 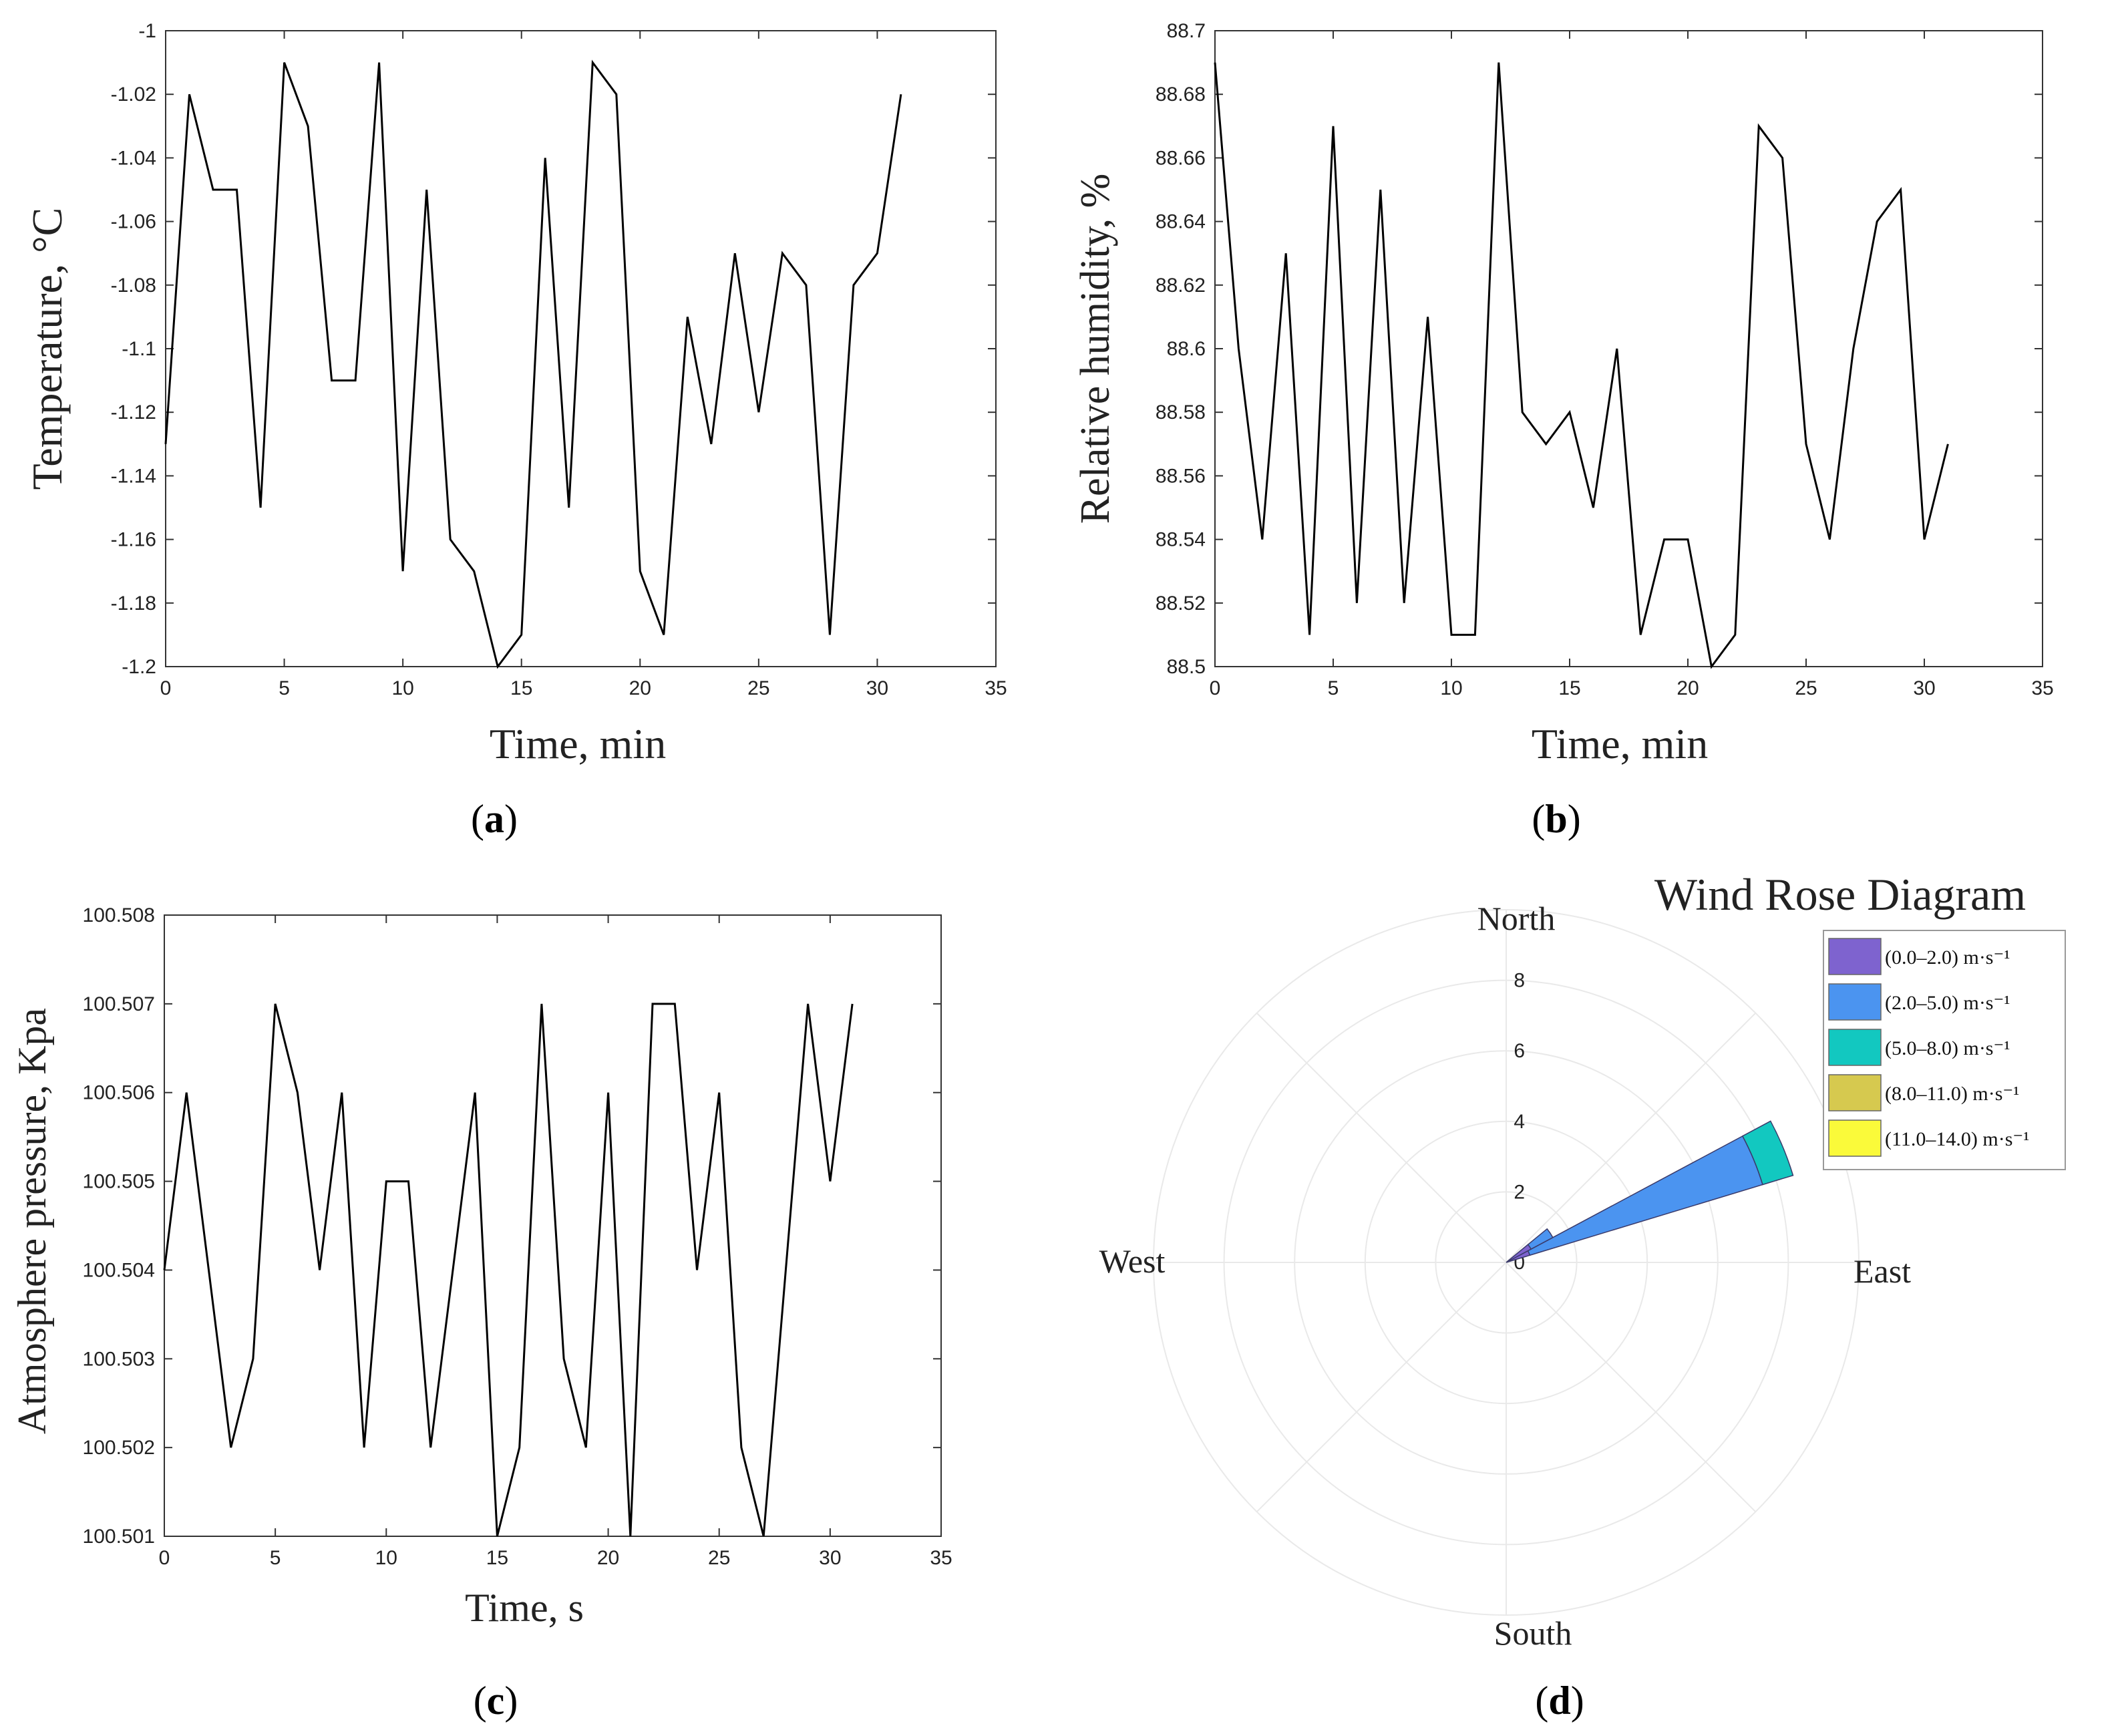 I want to click on pressure-series-line, so click(x=509, y=1270).